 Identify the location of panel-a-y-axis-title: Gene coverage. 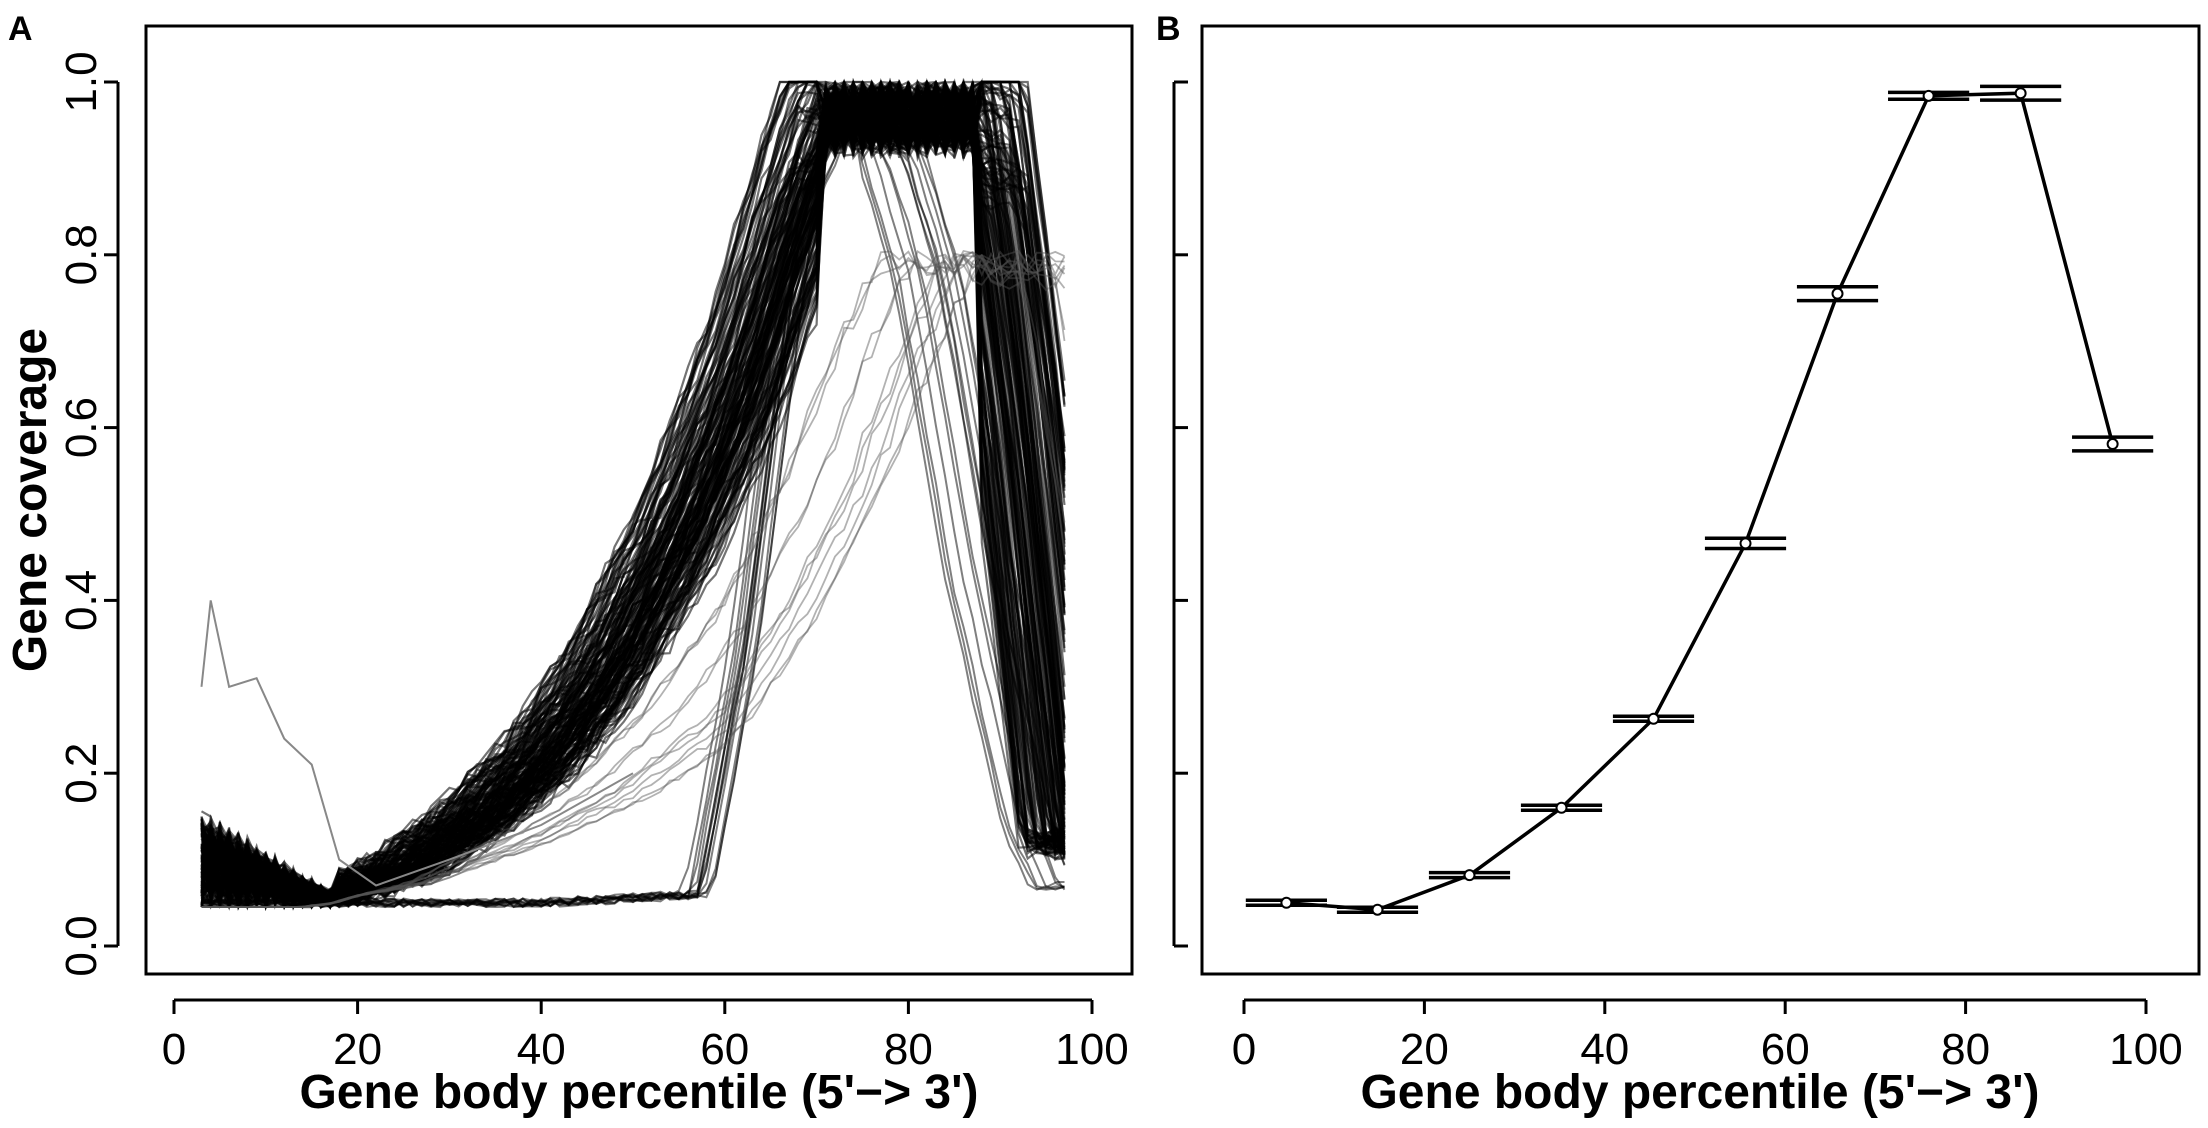
(30, 500).